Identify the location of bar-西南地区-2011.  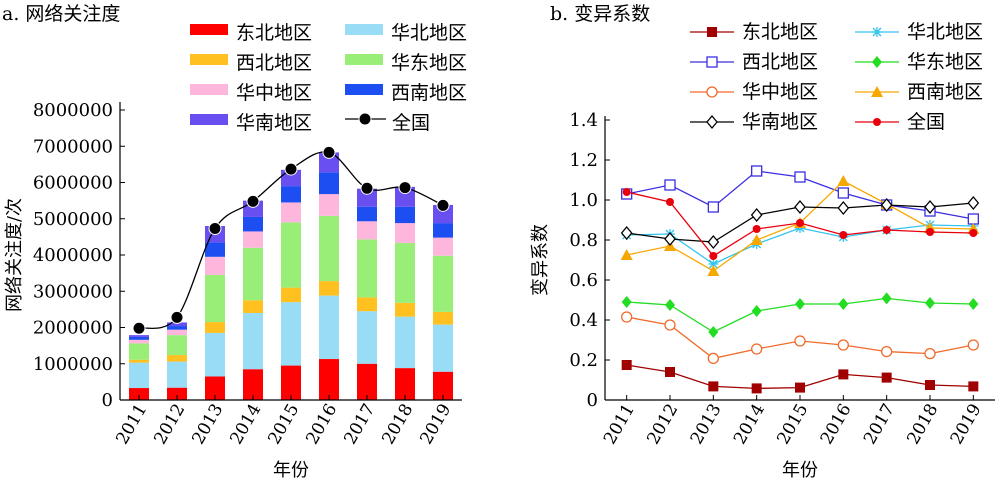
(139, 338).